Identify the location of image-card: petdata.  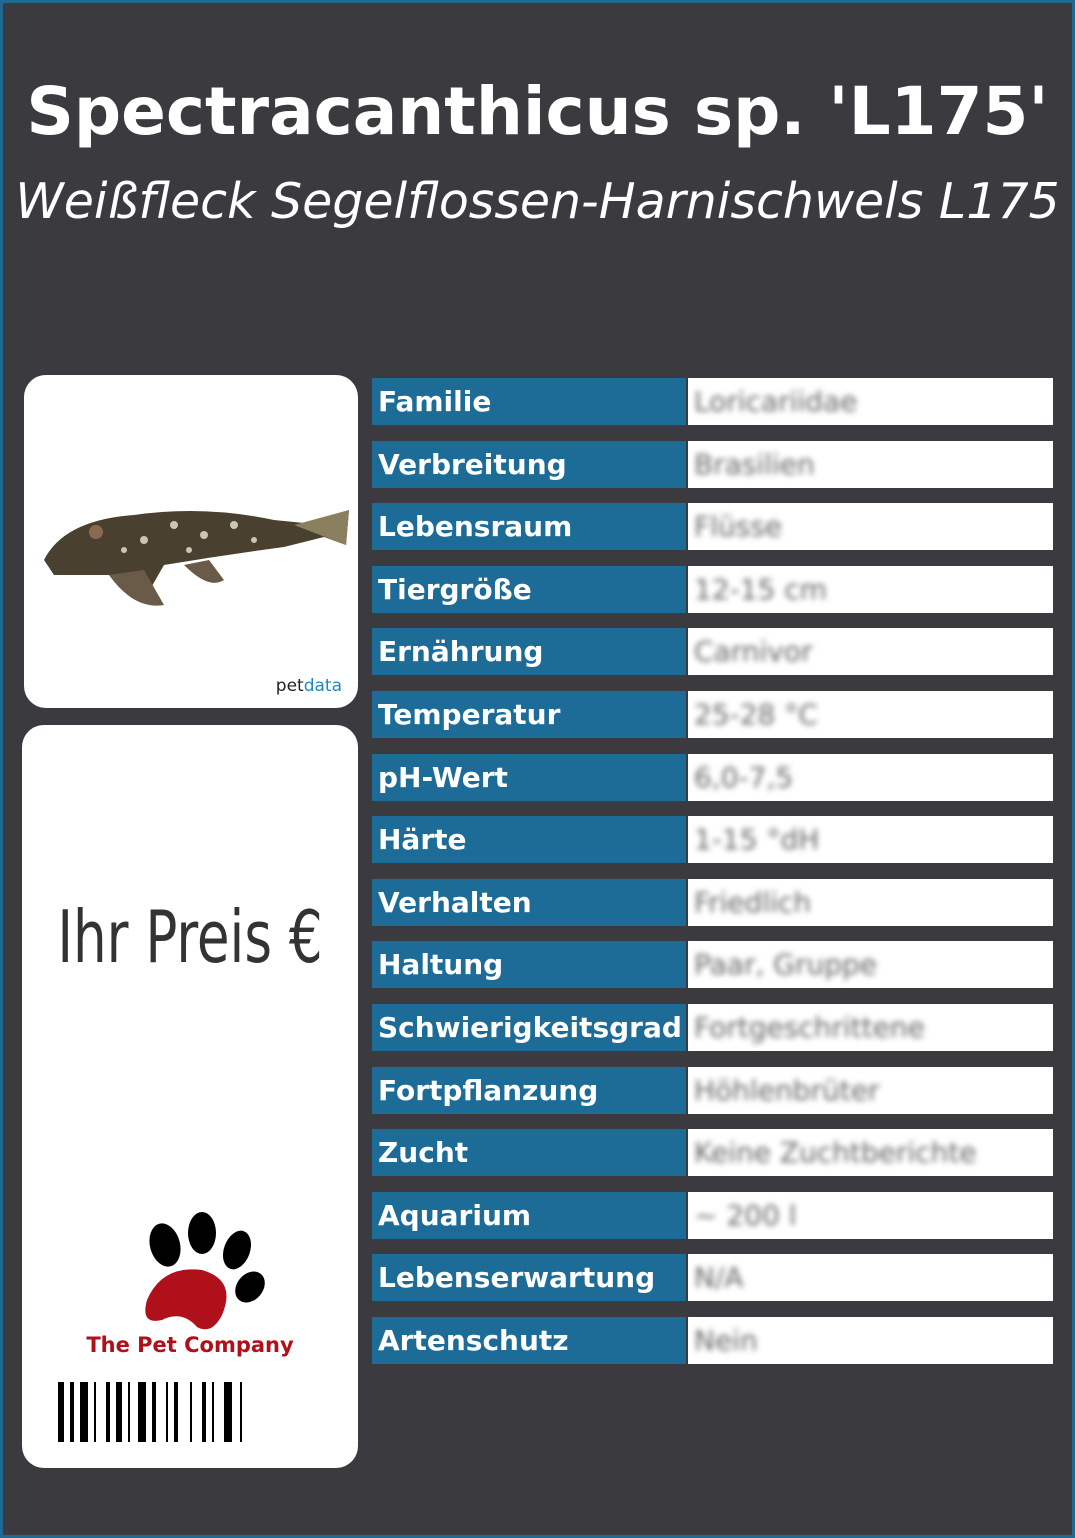
(191, 541).